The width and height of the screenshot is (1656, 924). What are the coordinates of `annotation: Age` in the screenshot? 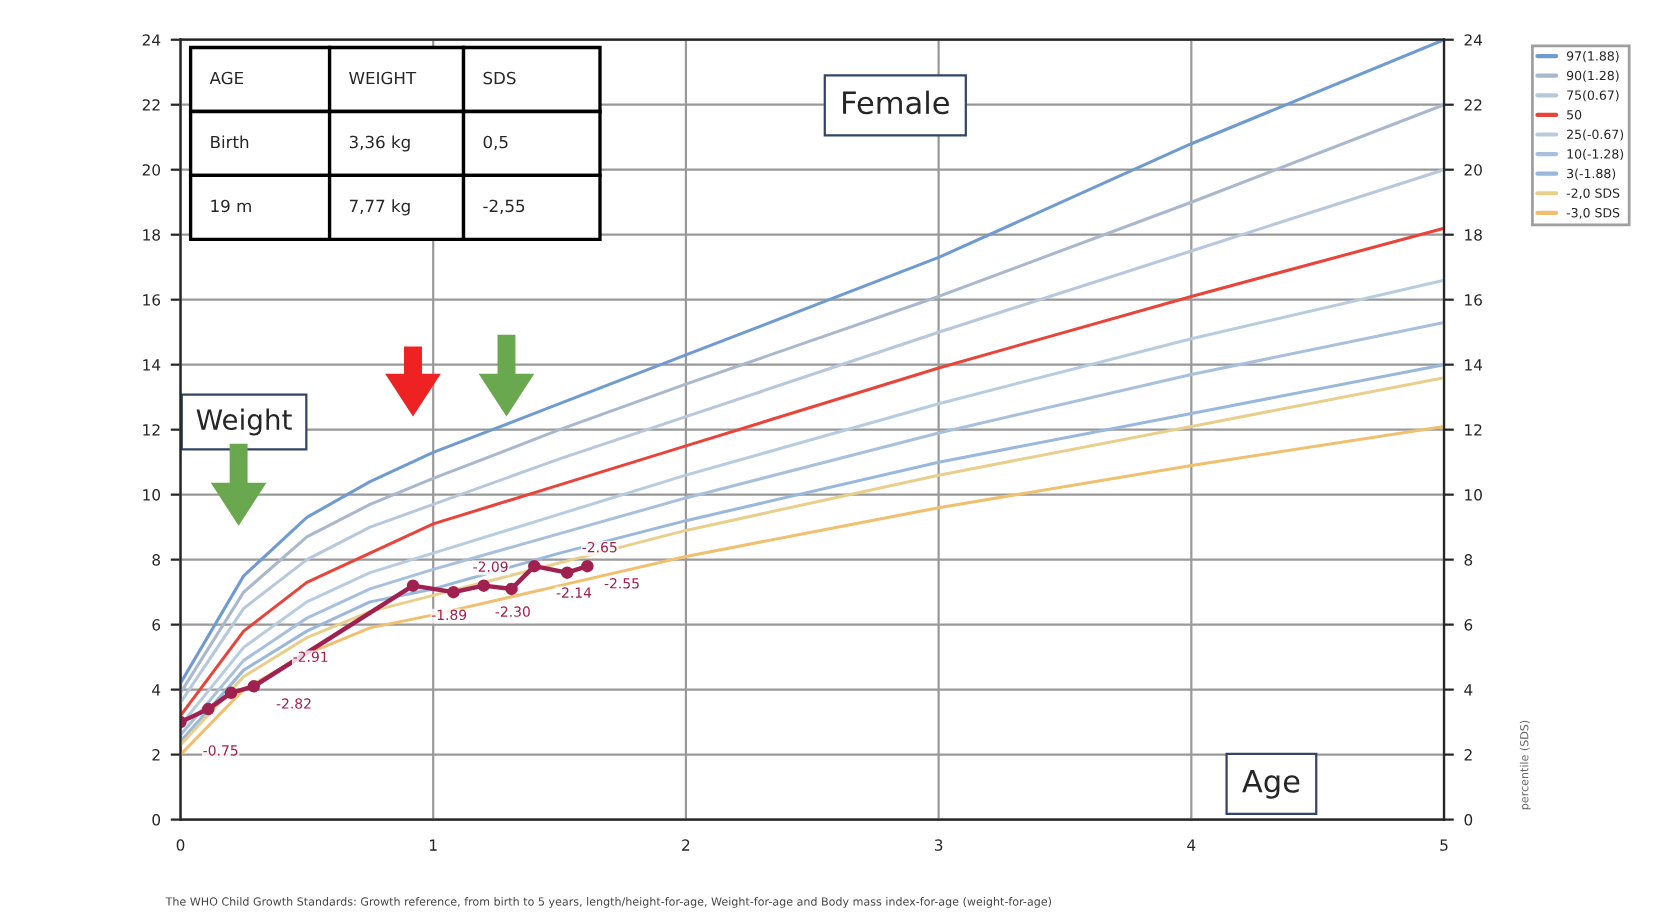 It's located at (1271, 784).